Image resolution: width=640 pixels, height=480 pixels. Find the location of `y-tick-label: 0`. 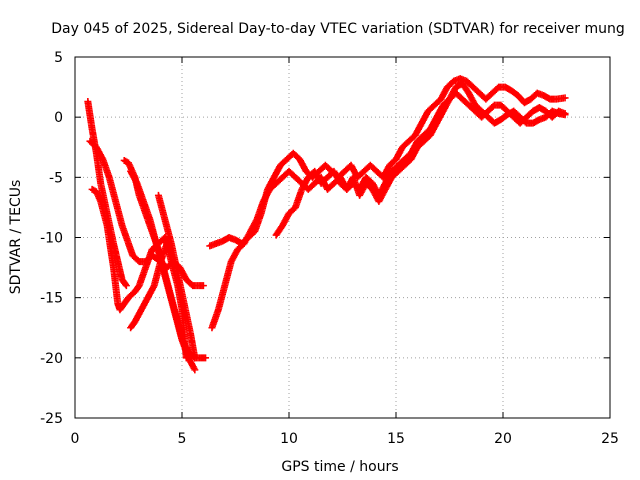

y-tick-label: 0 is located at coordinates (58, 118).